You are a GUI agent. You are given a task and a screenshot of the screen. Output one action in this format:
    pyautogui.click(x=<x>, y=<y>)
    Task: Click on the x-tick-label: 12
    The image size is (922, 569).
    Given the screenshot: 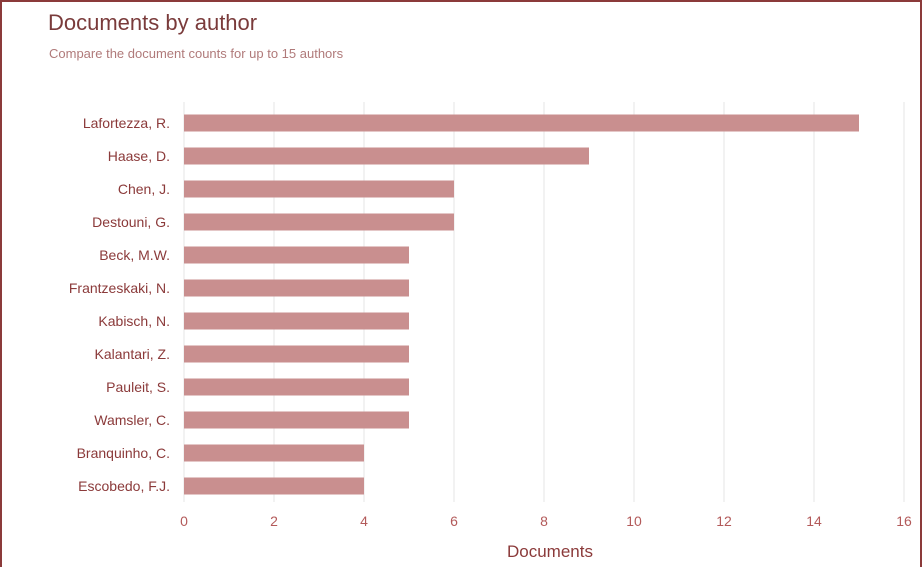 What is the action you would take?
    pyautogui.click(x=724, y=521)
    